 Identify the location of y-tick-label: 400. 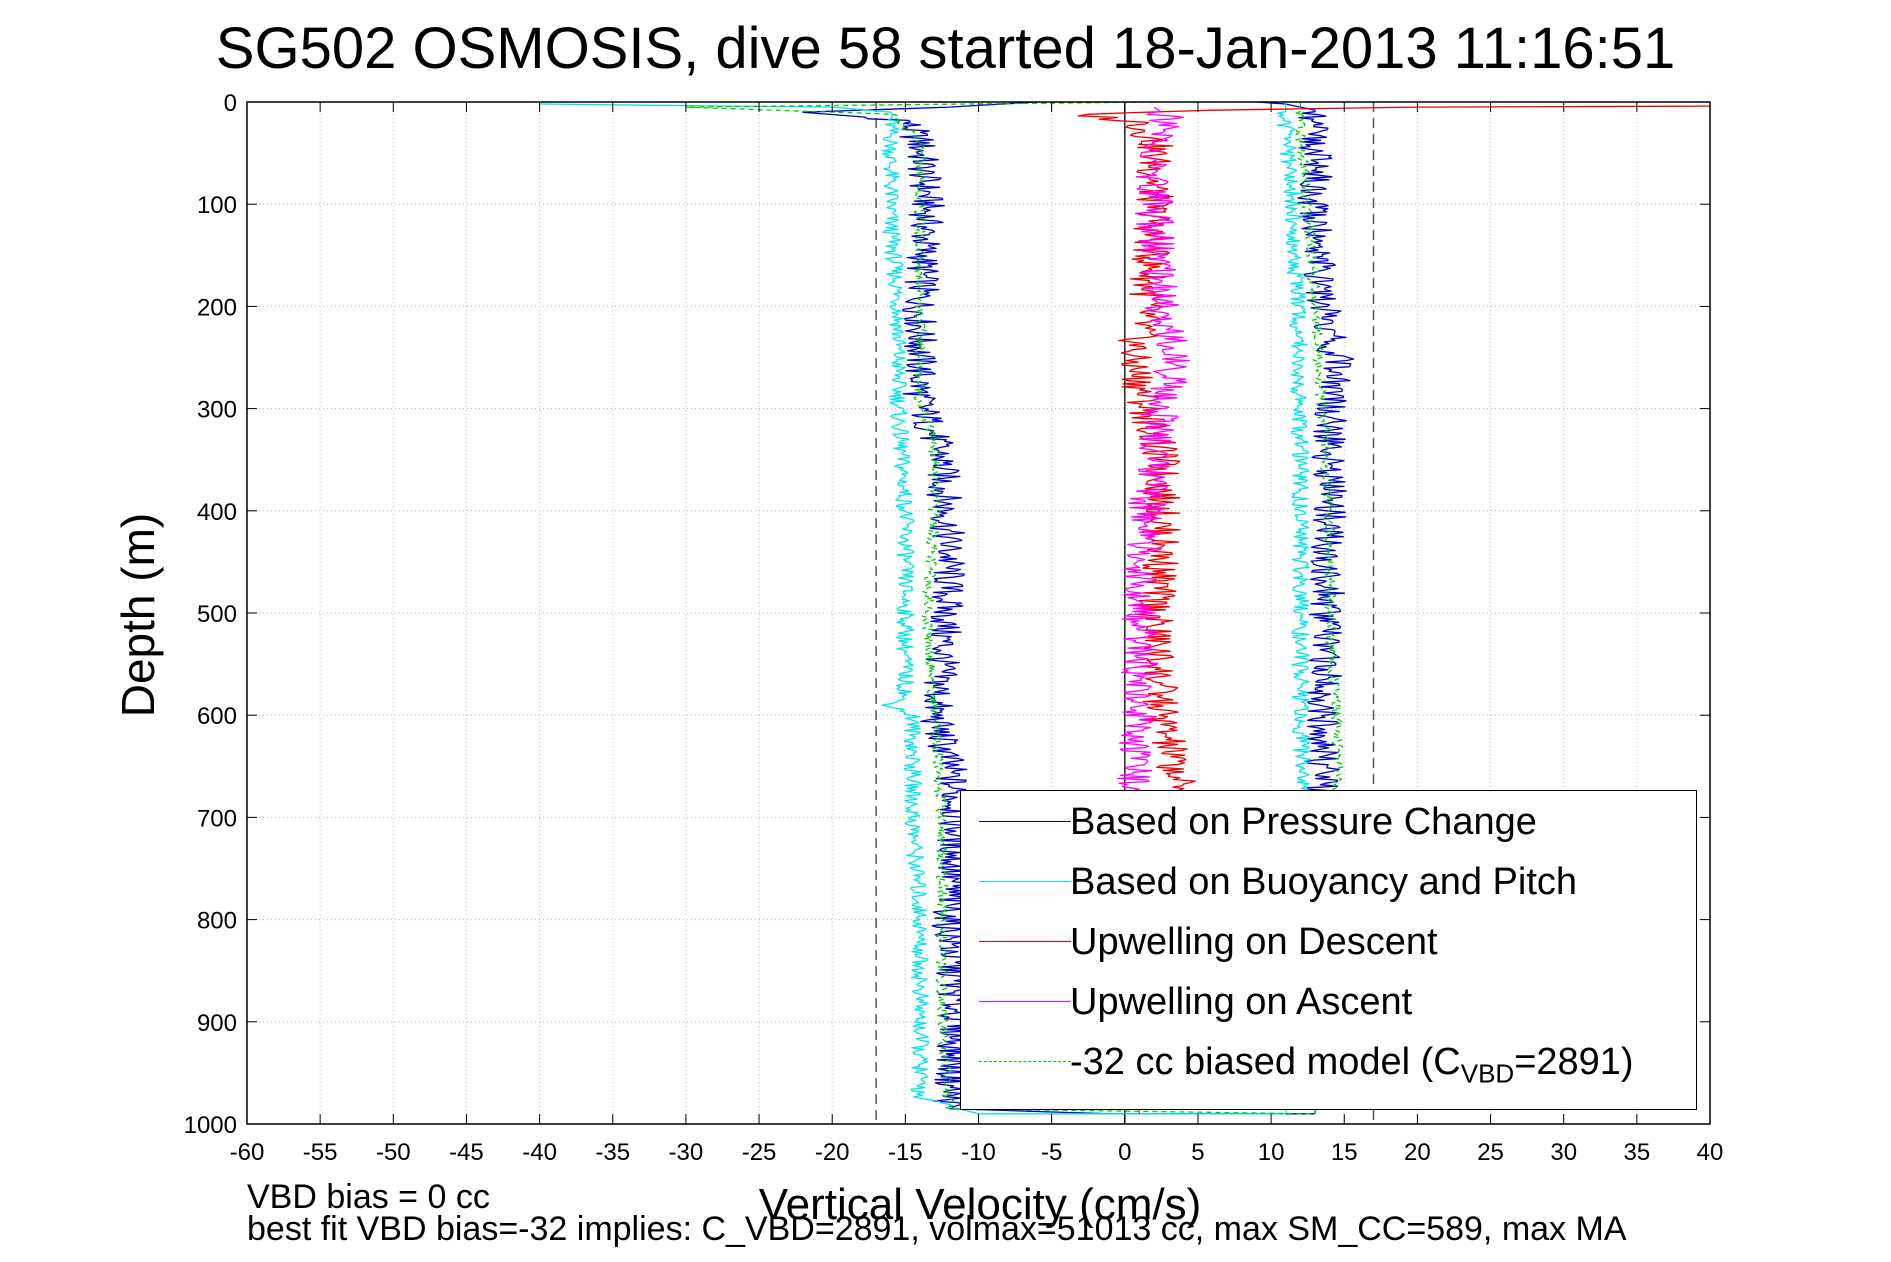
(217, 512).